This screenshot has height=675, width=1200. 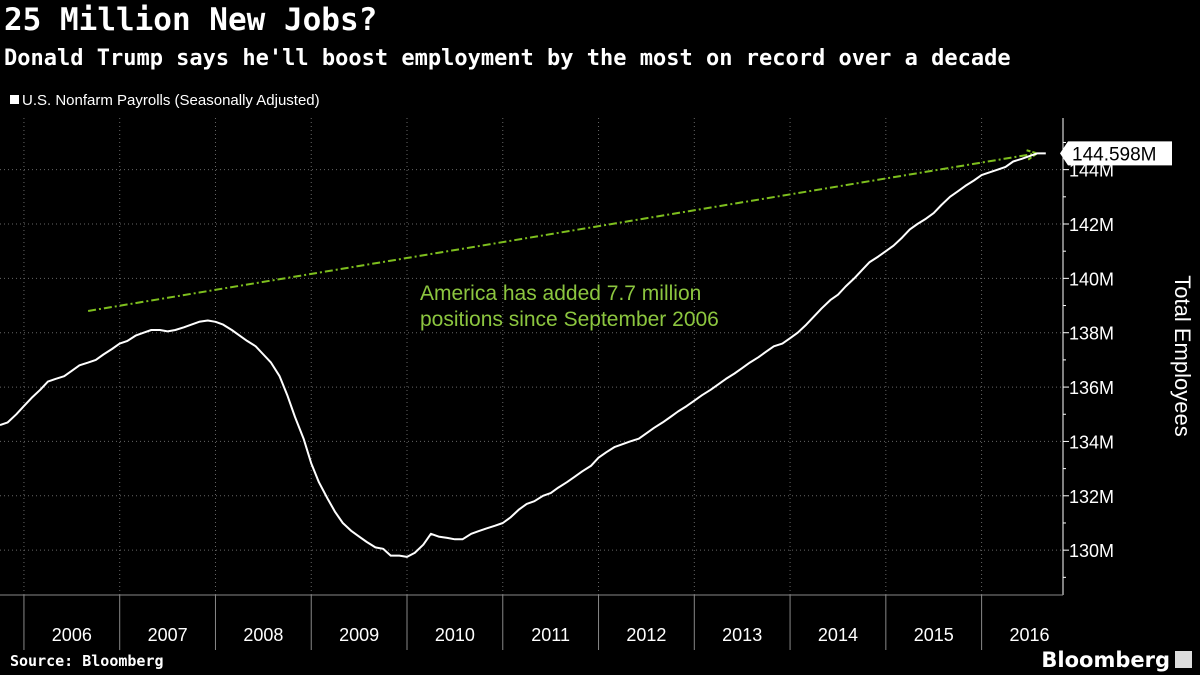 I want to click on x-tick-label: 2012, so click(x=646, y=635).